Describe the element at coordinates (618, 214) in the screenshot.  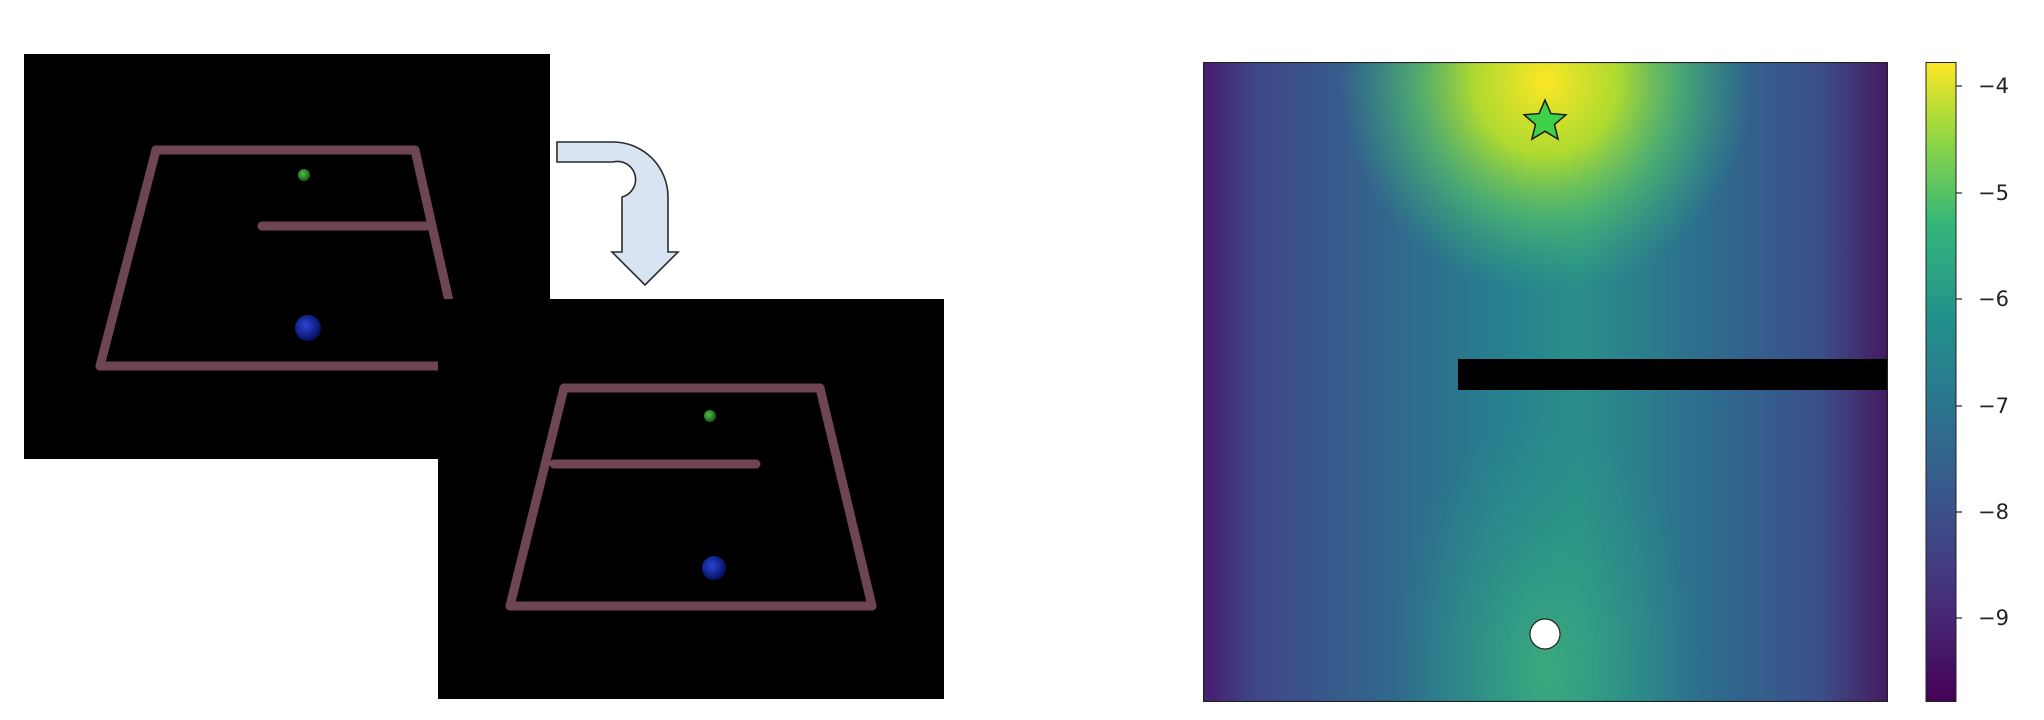
I see `curved-arrow-icon` at that location.